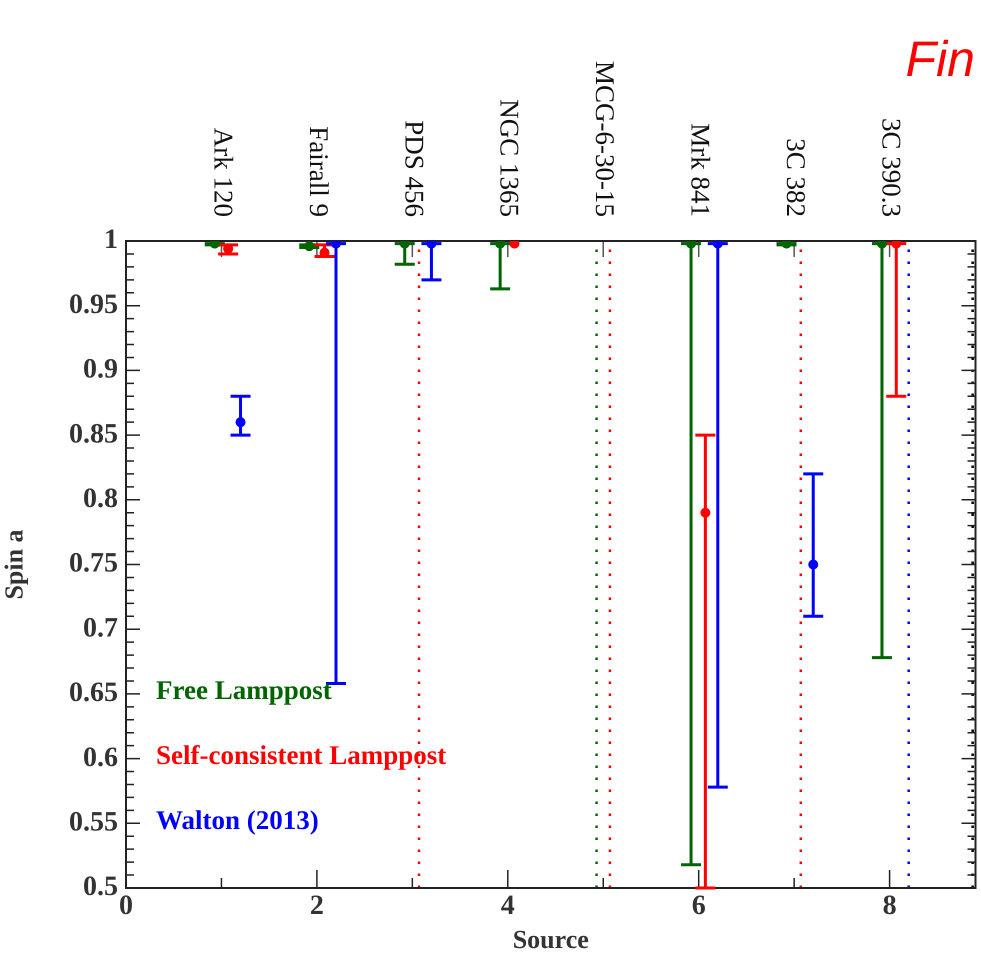 The height and width of the screenshot is (957, 981). What do you see at coordinates (100, 757) in the screenshot?
I see `y-tick-label: 0.6` at bounding box center [100, 757].